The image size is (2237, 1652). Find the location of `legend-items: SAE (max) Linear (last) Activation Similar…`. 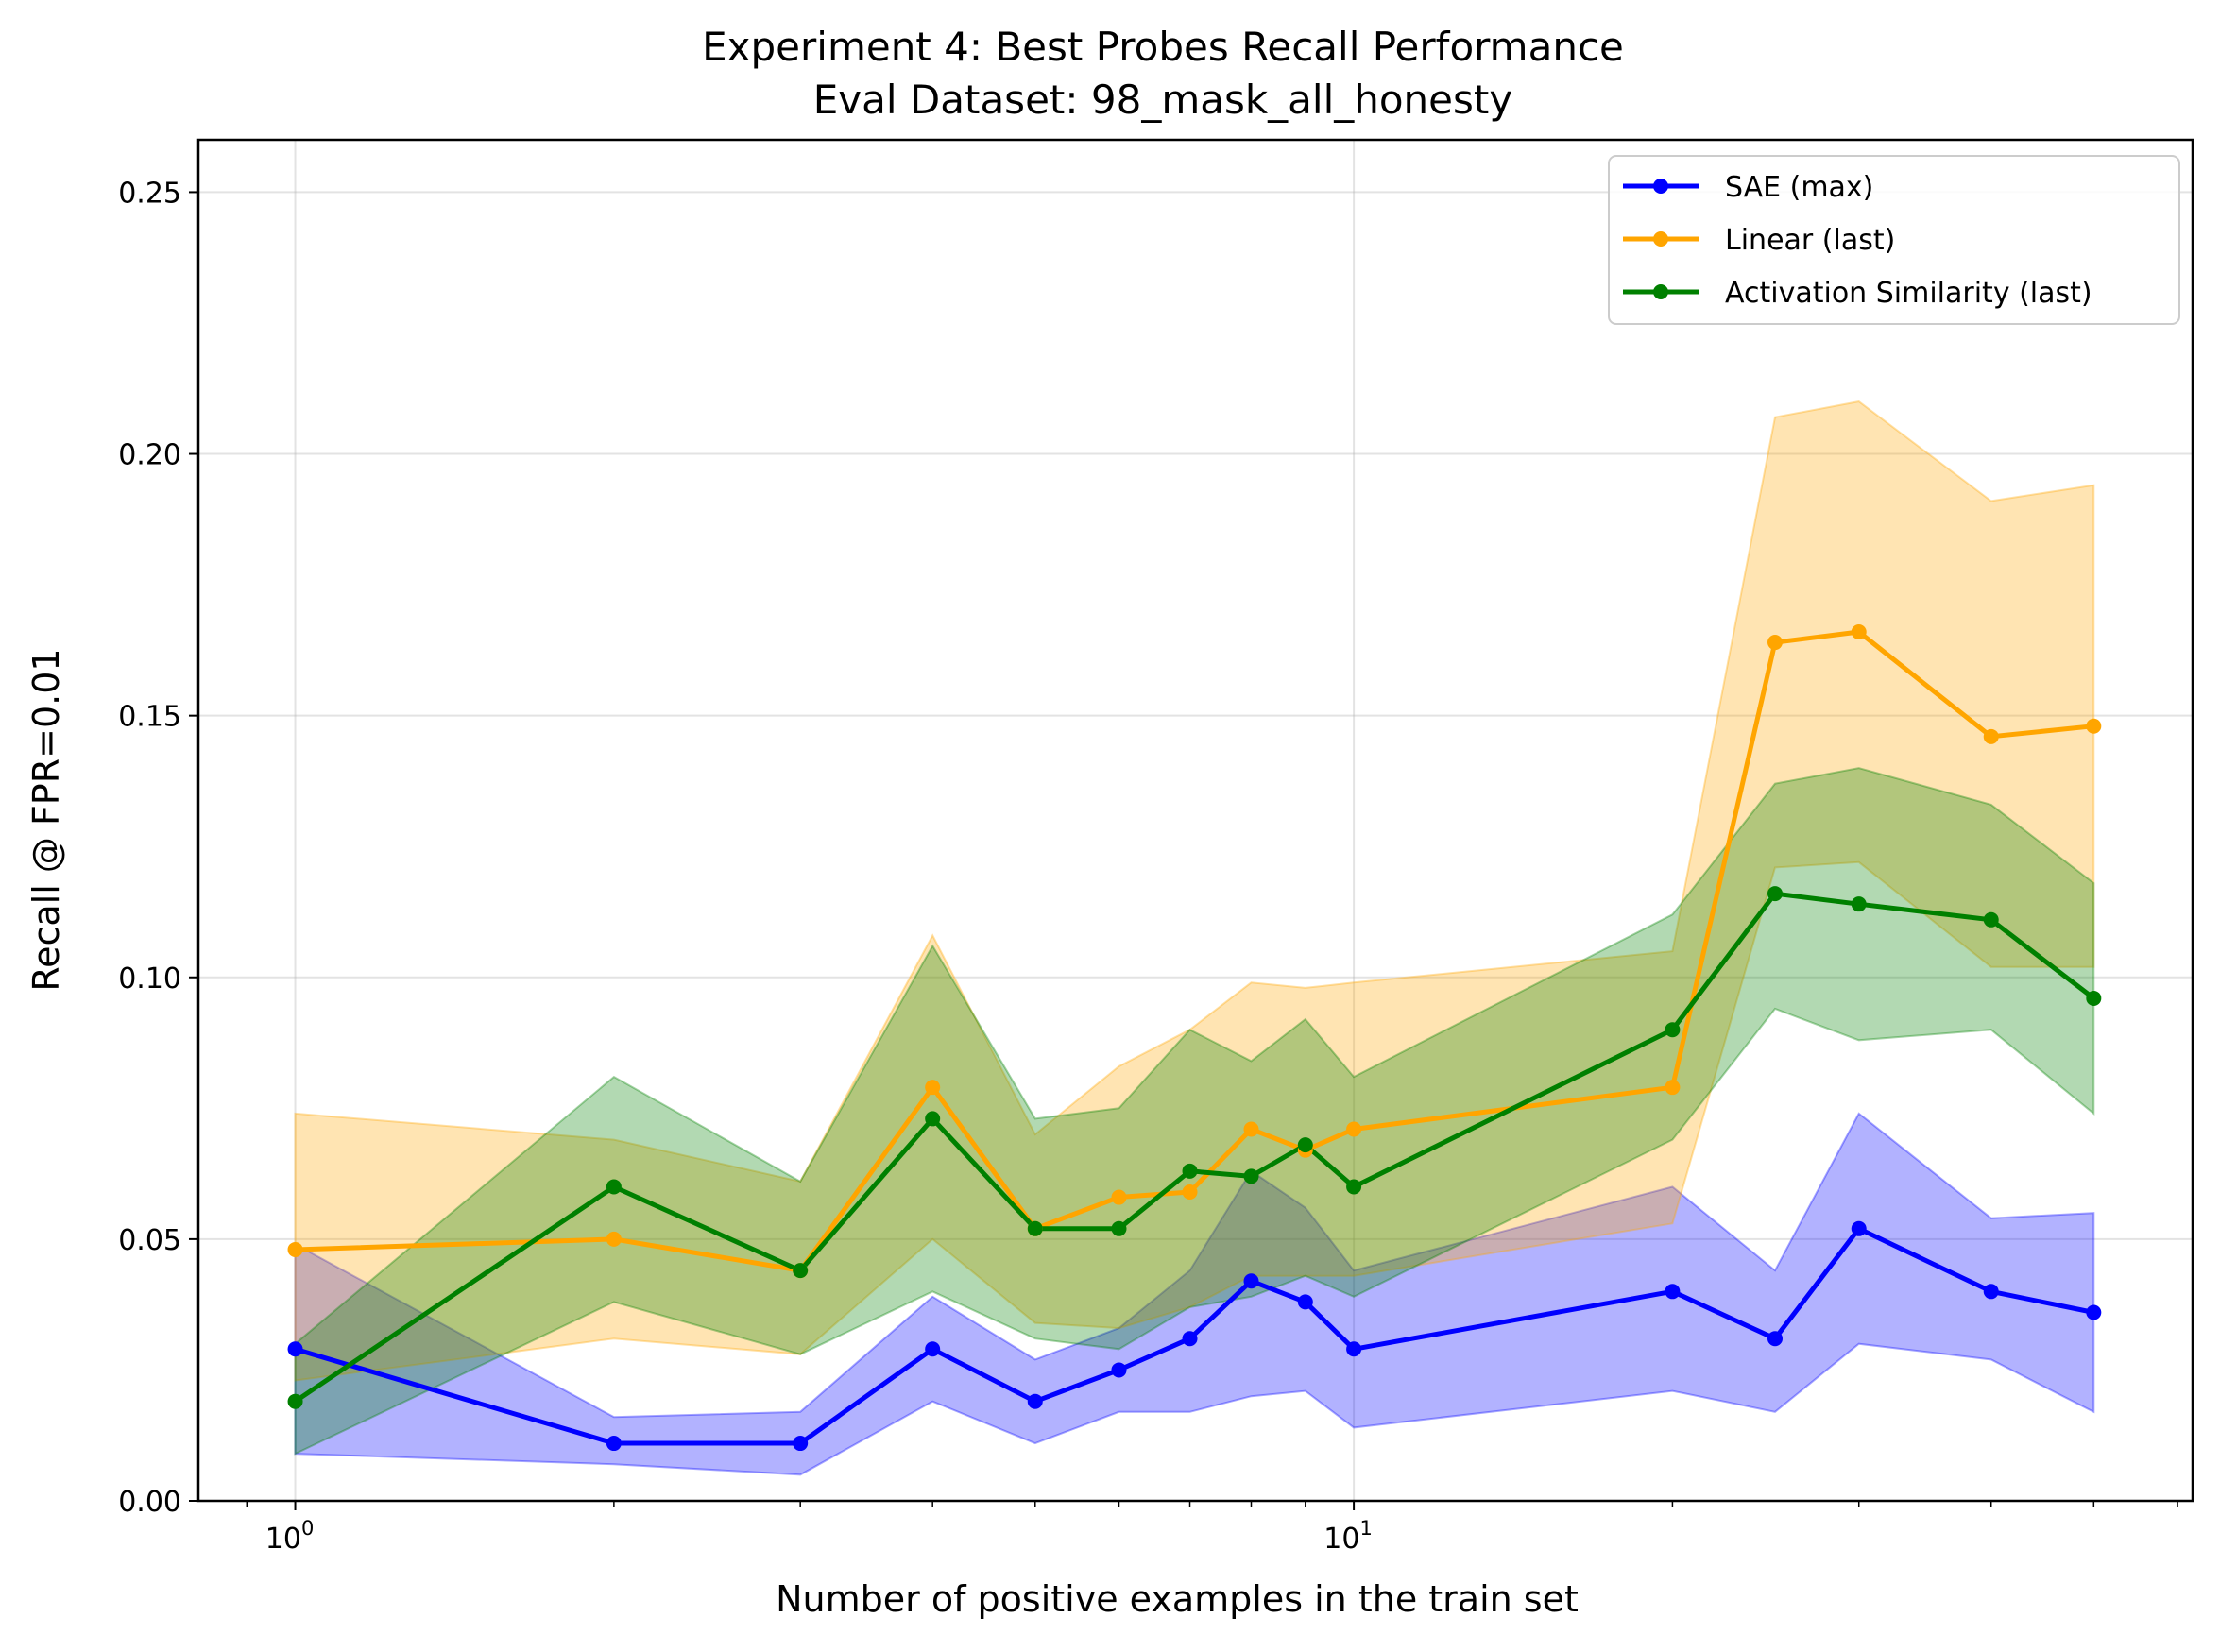

legend-items: SAE (max) Linear (last) Activation Similar… is located at coordinates (1857, 240).